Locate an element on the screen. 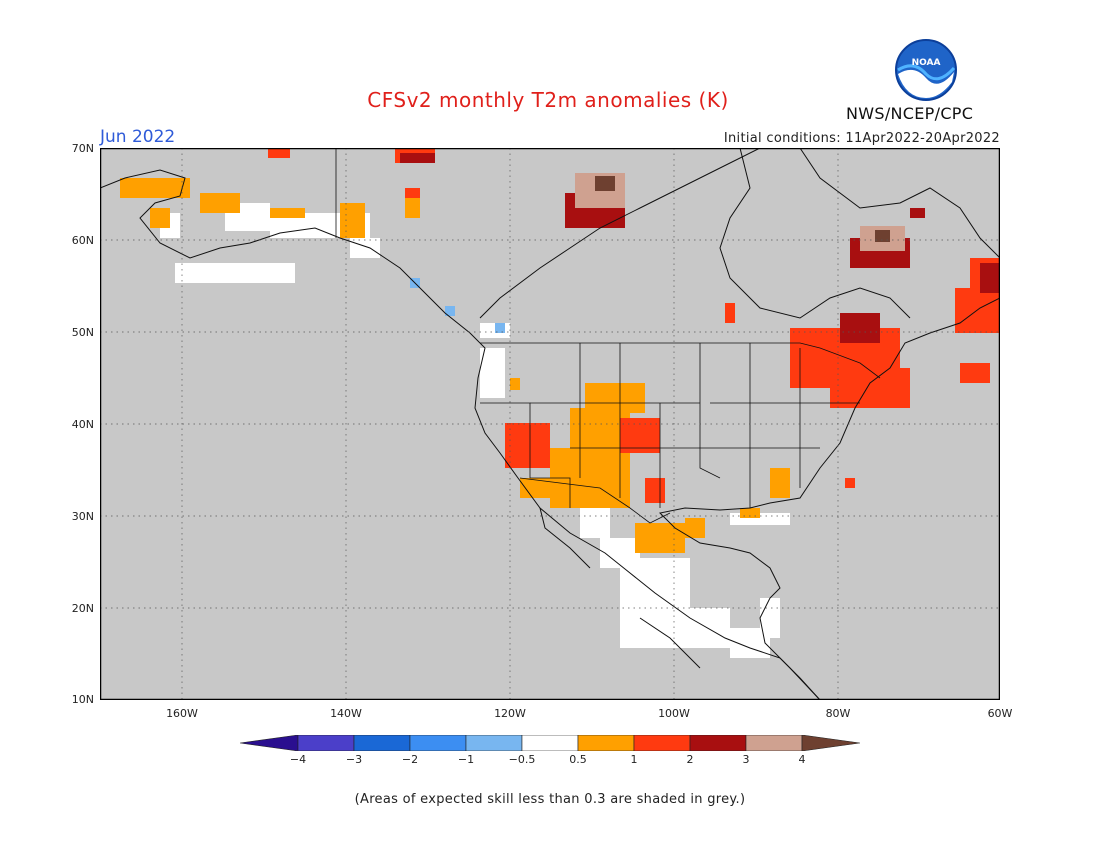 The image size is (1100, 850). colorbar-tick-label: 3 is located at coordinates (746, 759).